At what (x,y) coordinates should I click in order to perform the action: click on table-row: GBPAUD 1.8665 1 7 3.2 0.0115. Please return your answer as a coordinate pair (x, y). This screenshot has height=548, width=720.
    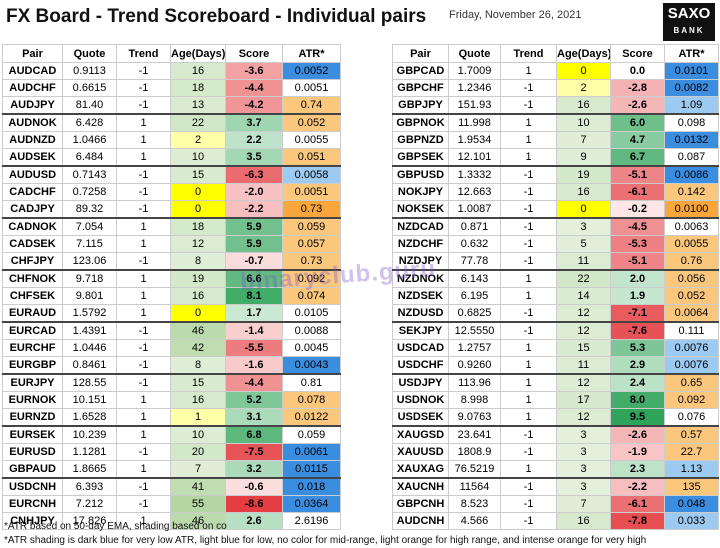
    Looking at the image, I should click on (171, 469).